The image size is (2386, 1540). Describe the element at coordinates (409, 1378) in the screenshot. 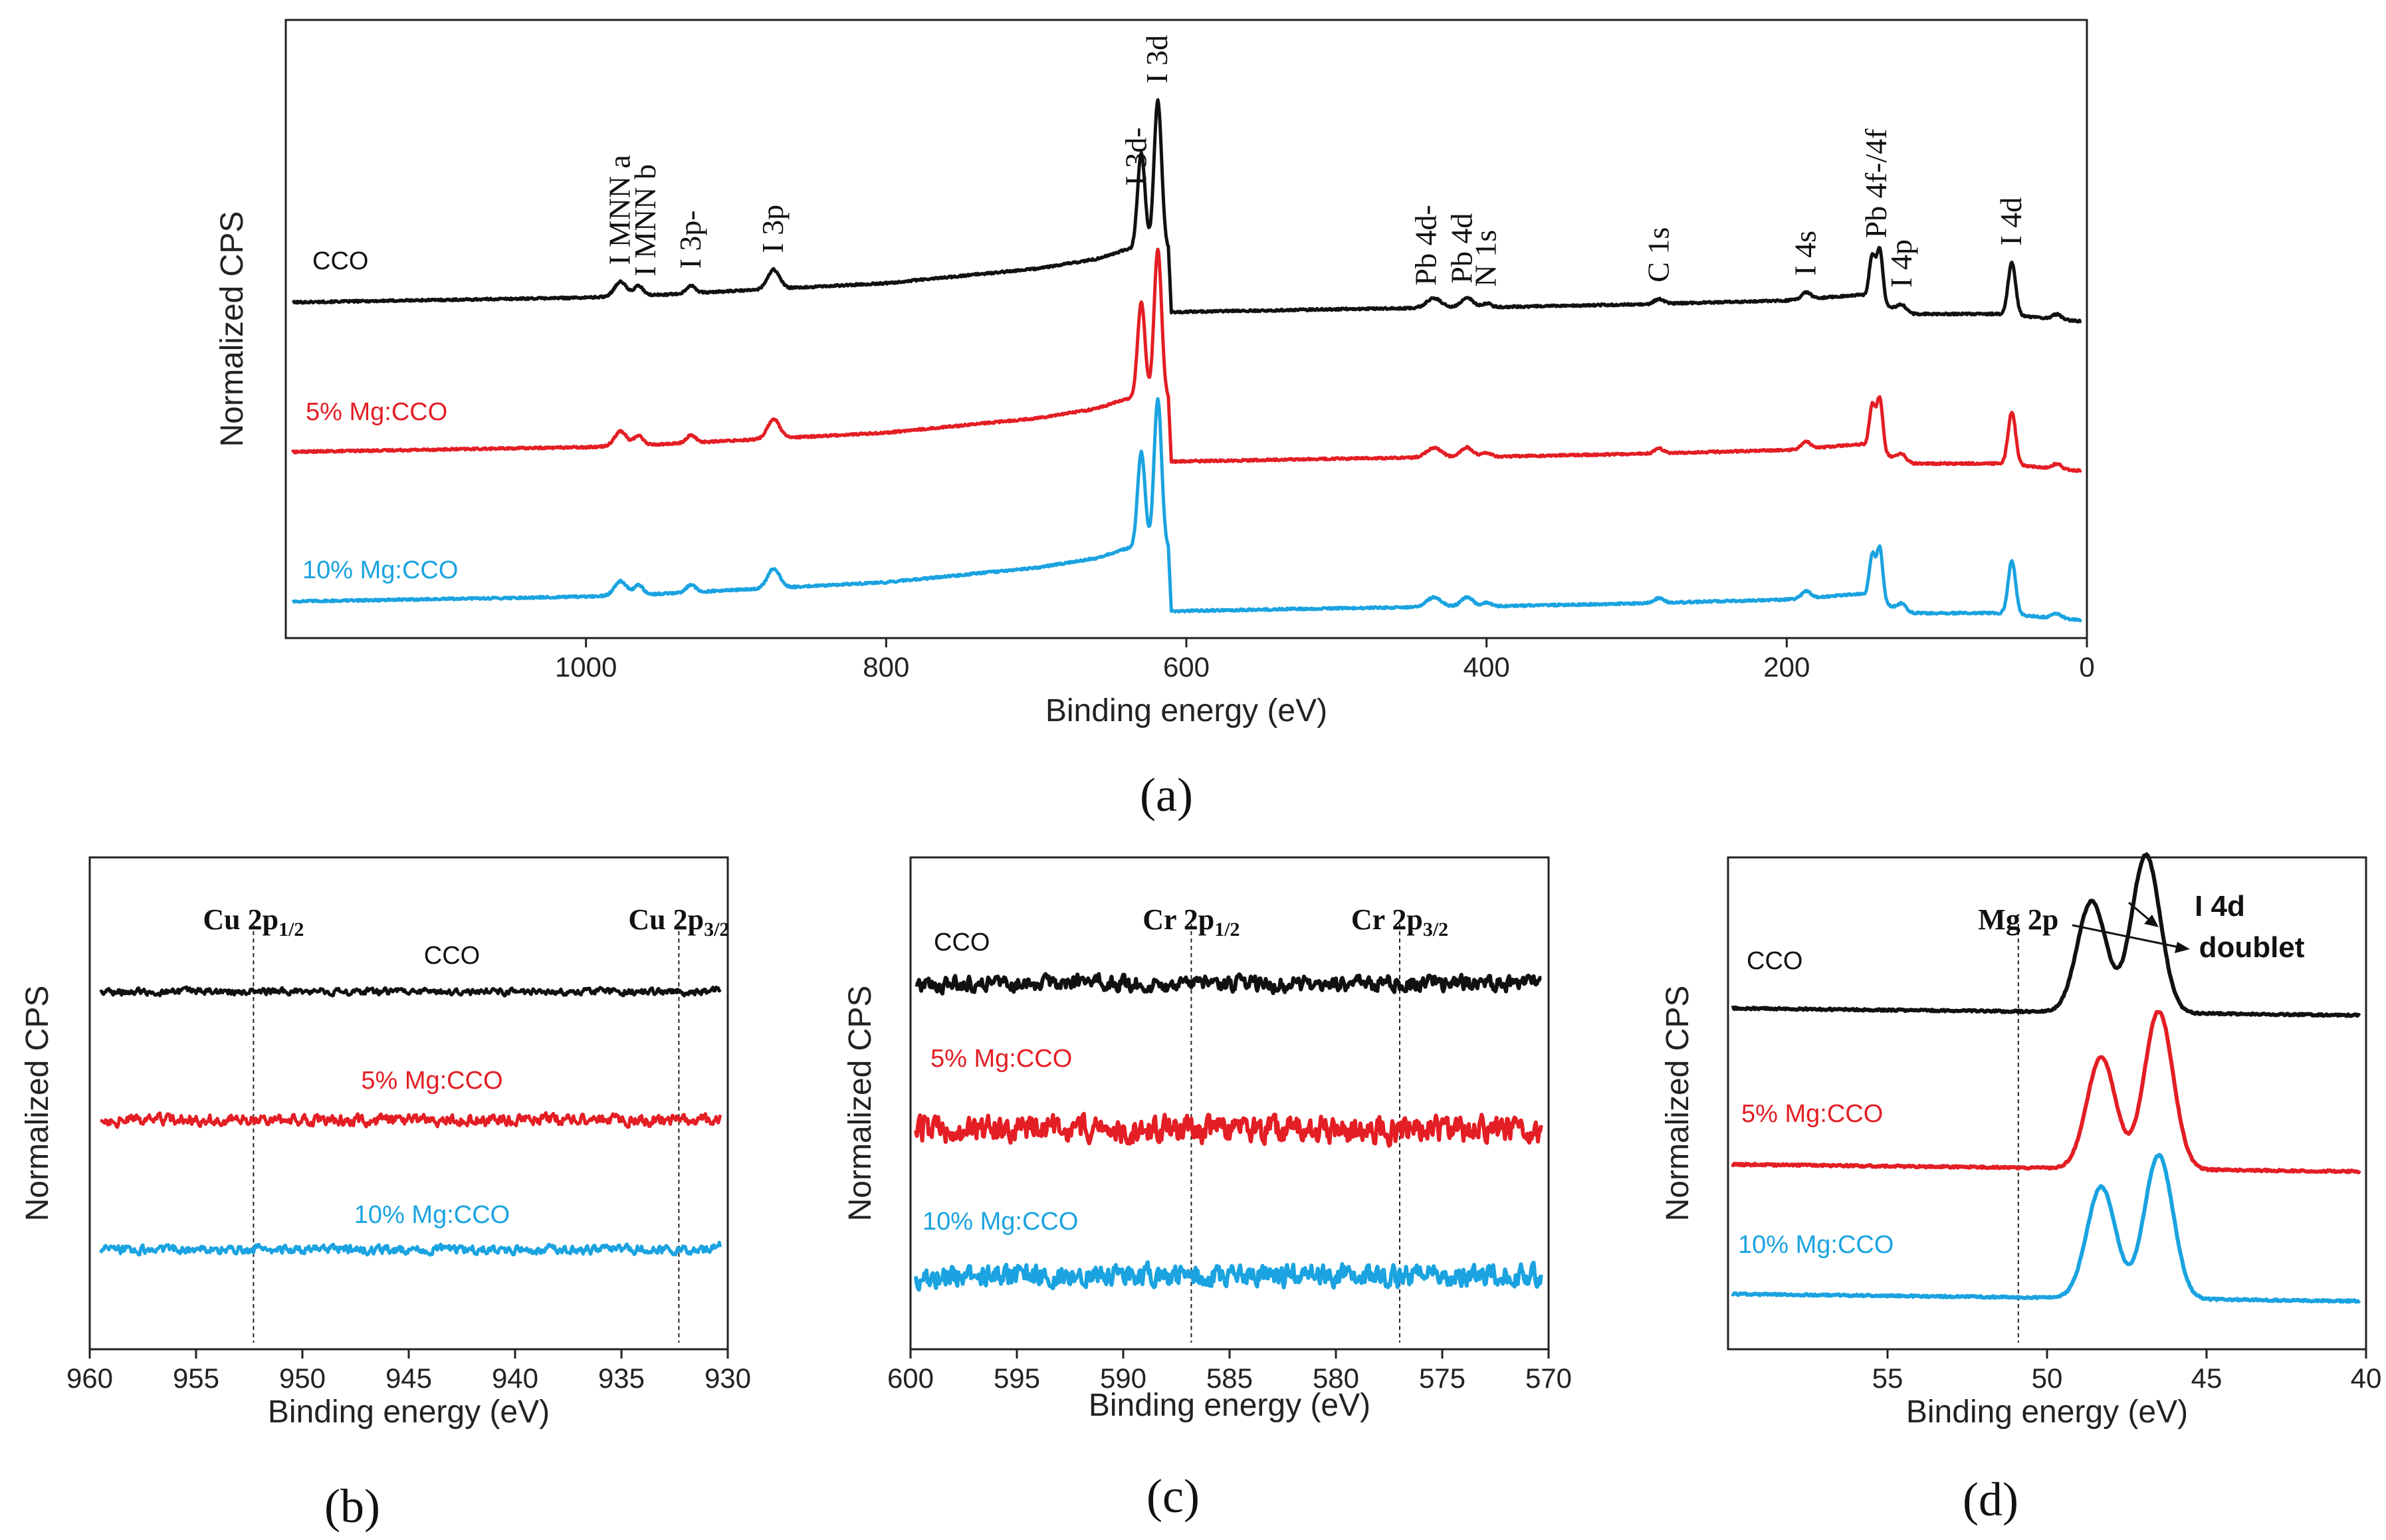

I see `panel-b-x-tick-label-945: 945` at that location.